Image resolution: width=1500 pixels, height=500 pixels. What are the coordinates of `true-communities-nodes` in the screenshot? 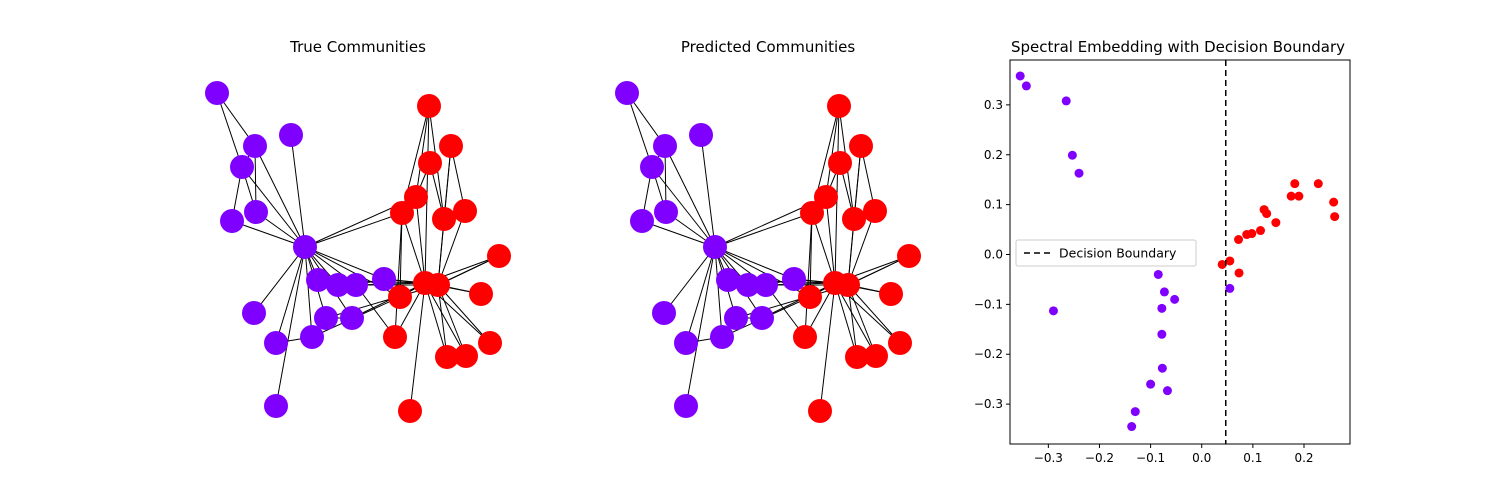 It's located at (358, 252).